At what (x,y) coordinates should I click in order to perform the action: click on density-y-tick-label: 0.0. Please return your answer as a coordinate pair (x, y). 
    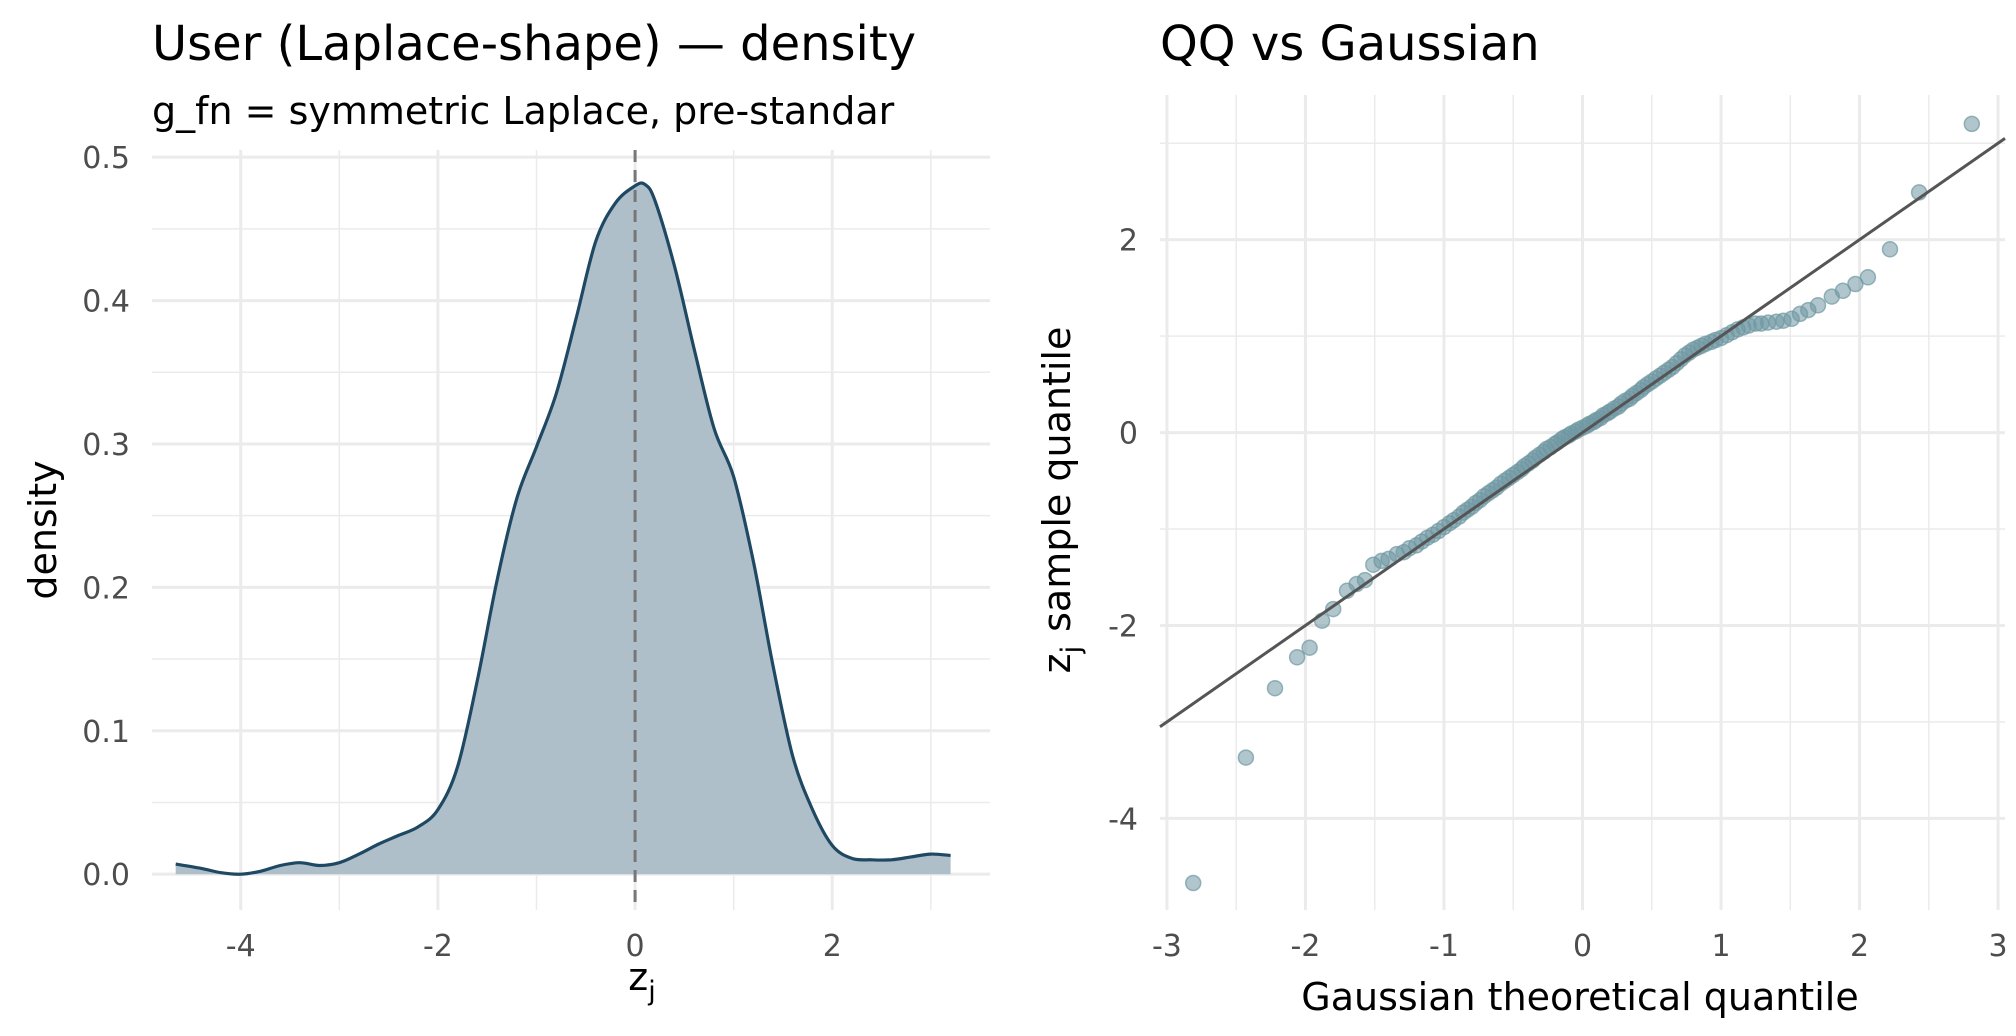
    Looking at the image, I should click on (106, 875).